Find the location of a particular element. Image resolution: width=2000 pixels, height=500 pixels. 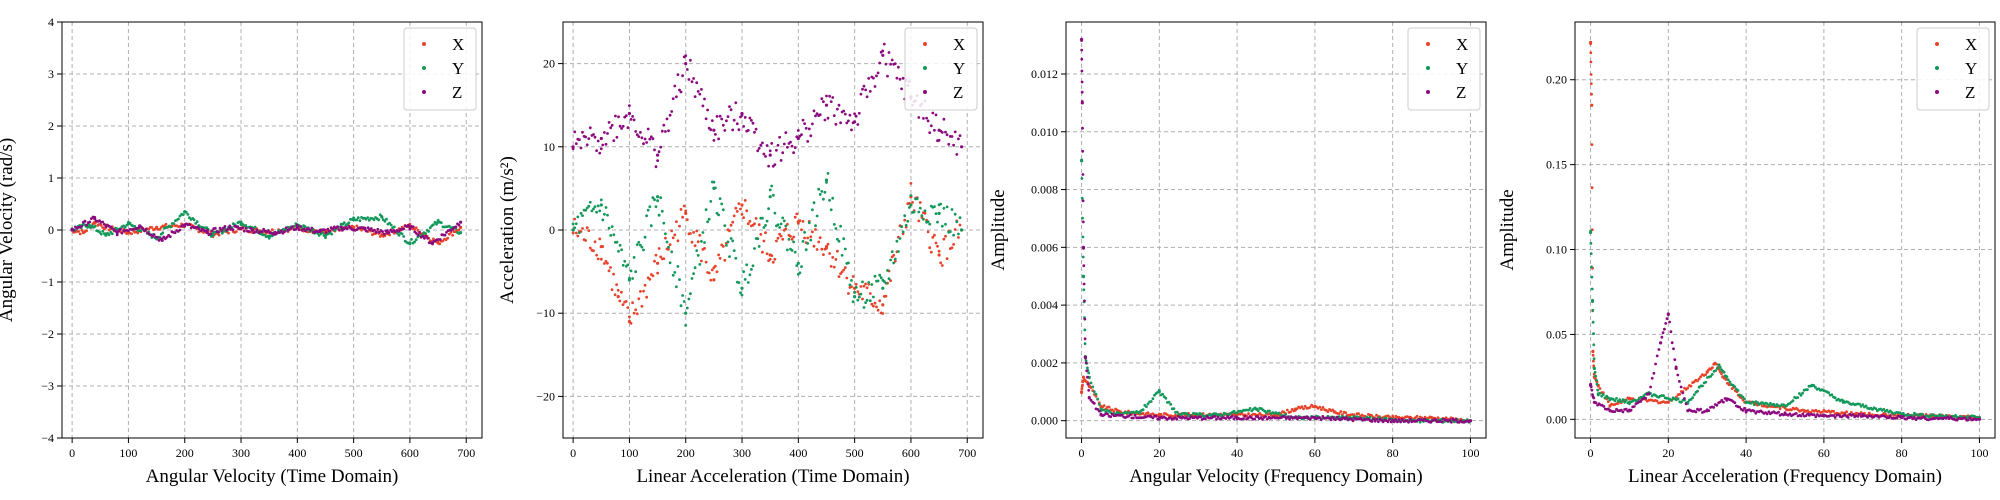

y-tick-label: −10 is located at coordinates (545, 313).